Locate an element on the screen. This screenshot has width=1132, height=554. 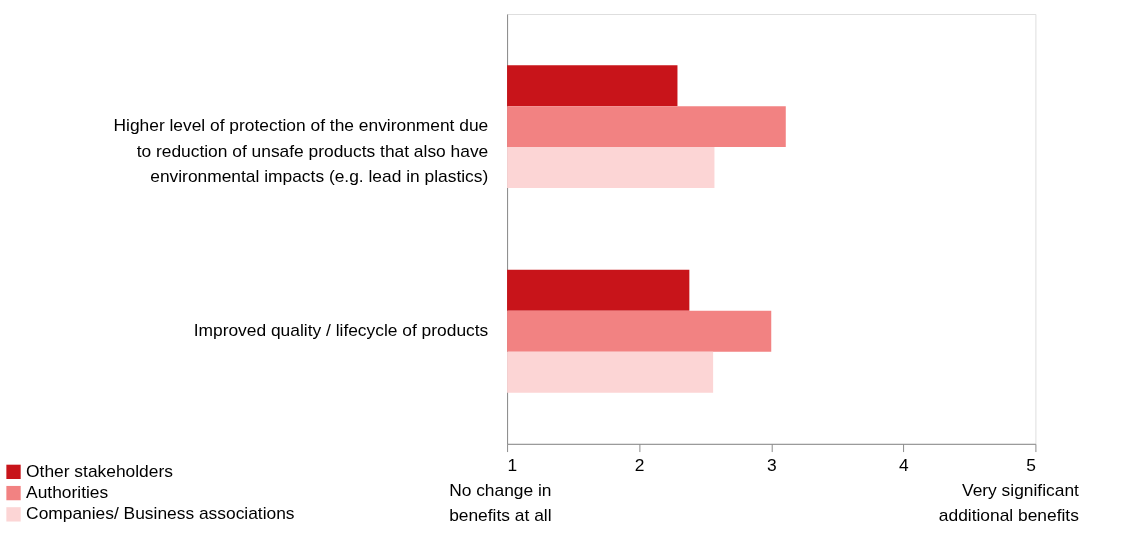
x-tick-label: 4 is located at coordinates (903, 465).